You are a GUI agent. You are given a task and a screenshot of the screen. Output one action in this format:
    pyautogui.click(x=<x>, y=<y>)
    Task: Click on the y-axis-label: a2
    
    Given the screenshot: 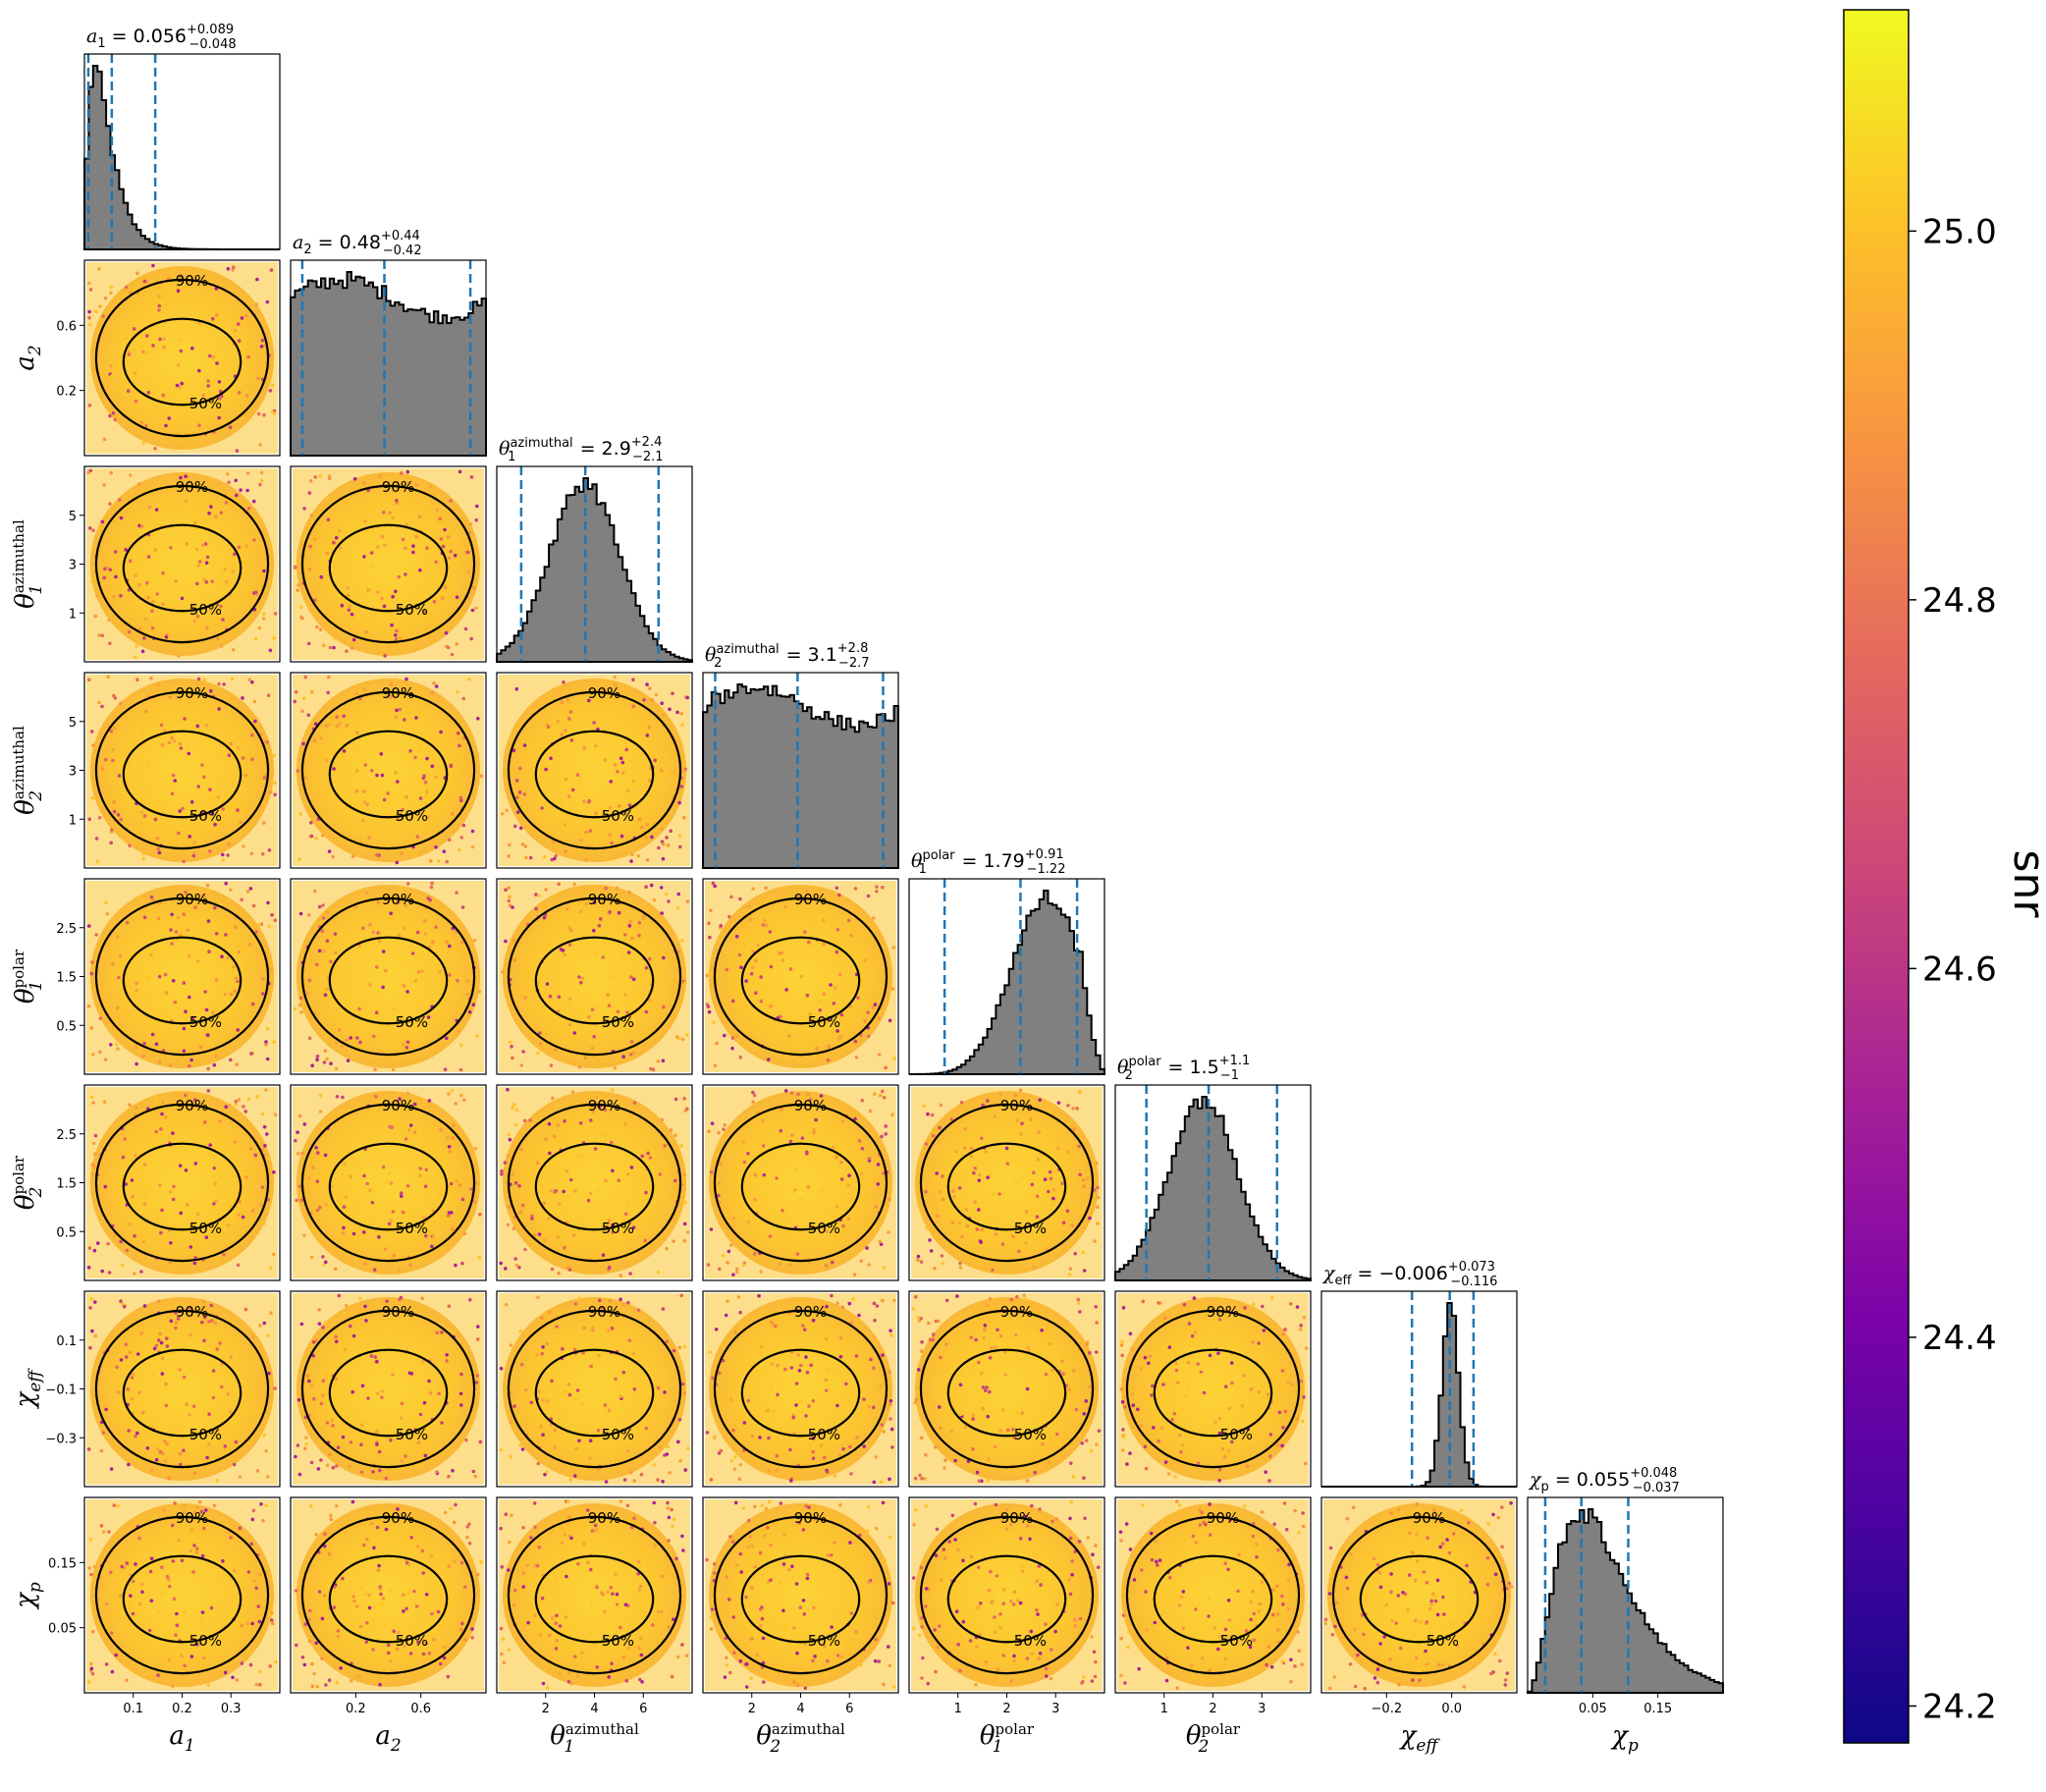 What is the action you would take?
    pyautogui.click(x=28, y=357)
    